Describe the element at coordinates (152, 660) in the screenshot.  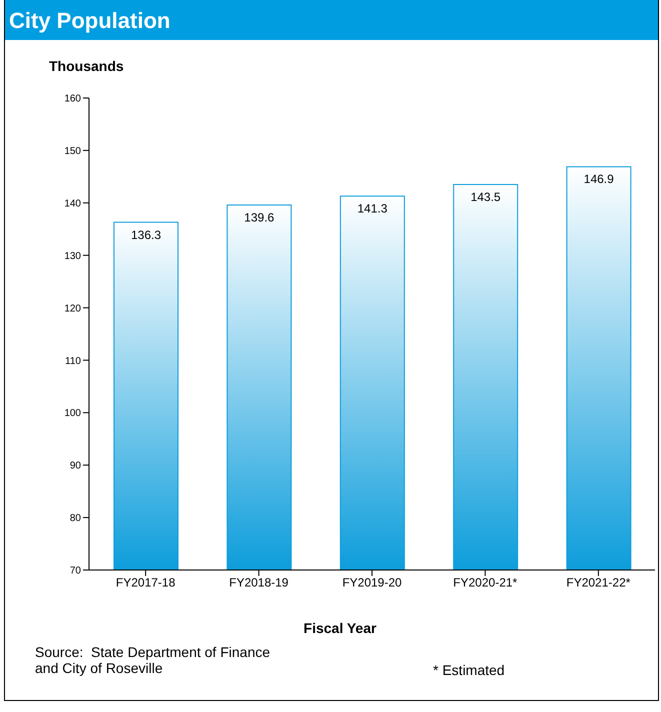
I see `source-note: Source: State Department of Finance and City of Roseville` at that location.